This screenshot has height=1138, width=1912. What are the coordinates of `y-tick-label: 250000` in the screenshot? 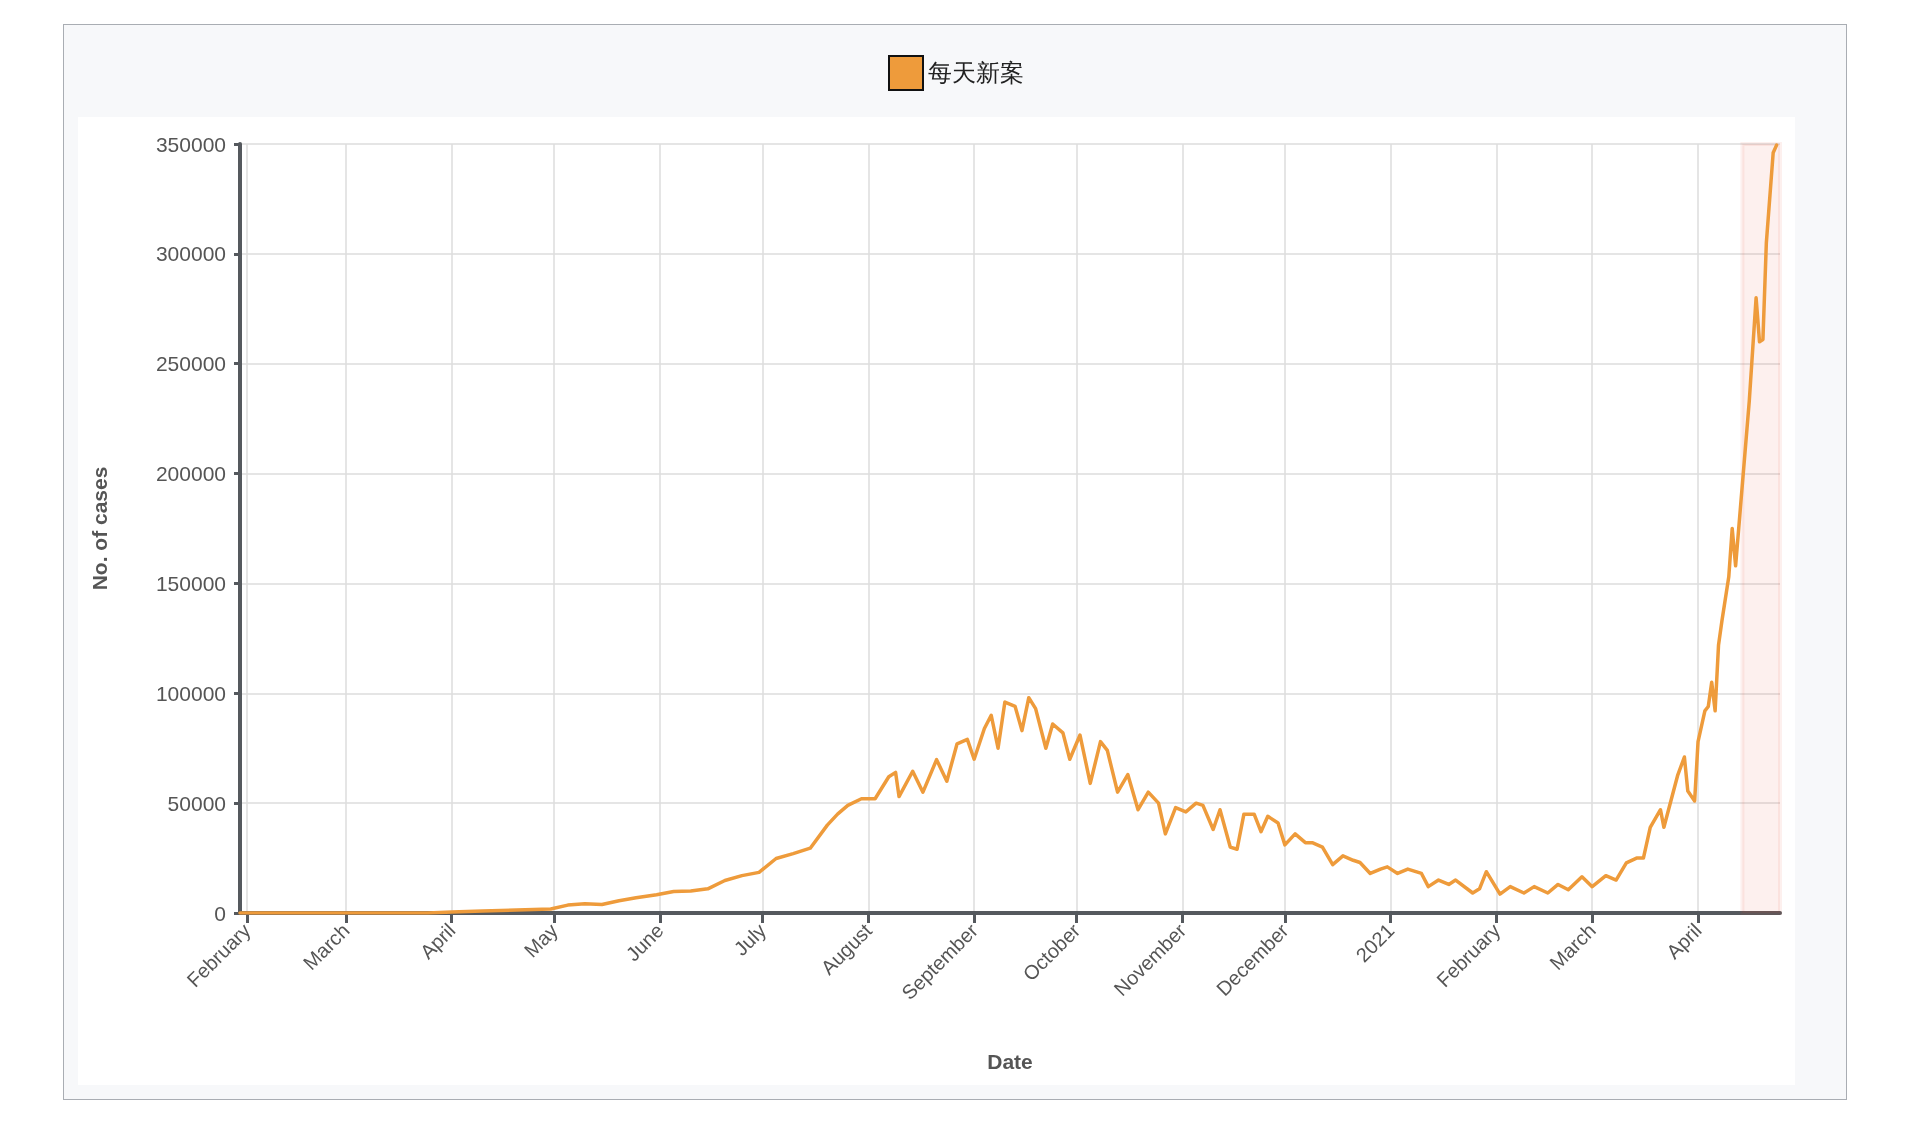 It's located at (190, 364).